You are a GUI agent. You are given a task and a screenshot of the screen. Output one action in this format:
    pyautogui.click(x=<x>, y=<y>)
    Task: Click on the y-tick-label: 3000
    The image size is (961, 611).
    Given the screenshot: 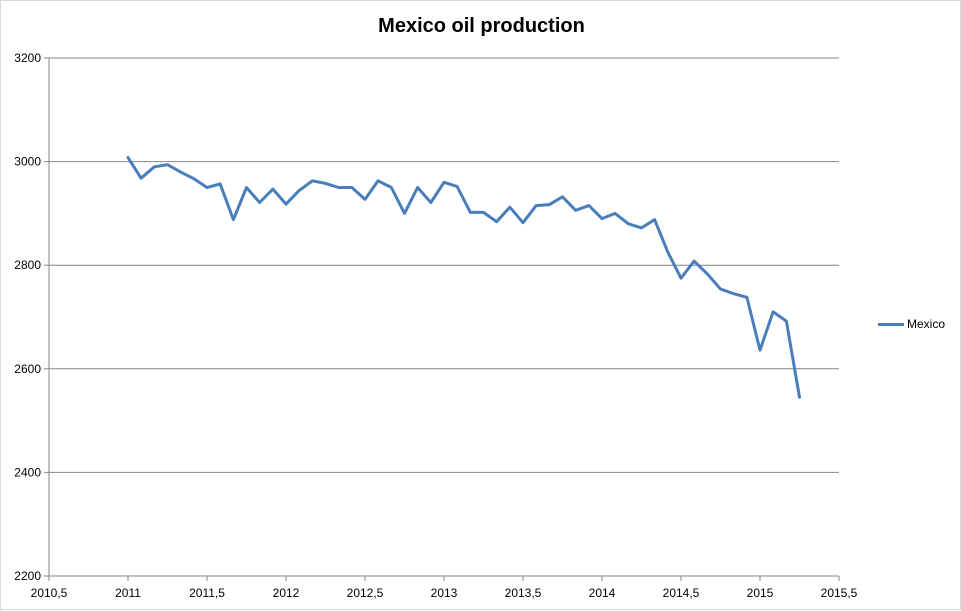 What is the action you would take?
    pyautogui.click(x=27, y=162)
    